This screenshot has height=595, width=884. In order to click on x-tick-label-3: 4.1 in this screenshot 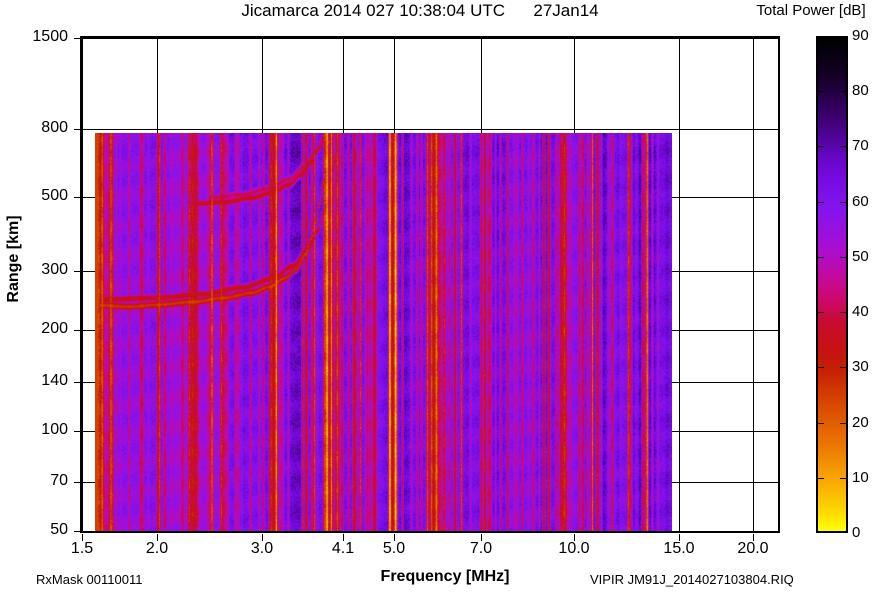, I will do `click(343, 548)`.